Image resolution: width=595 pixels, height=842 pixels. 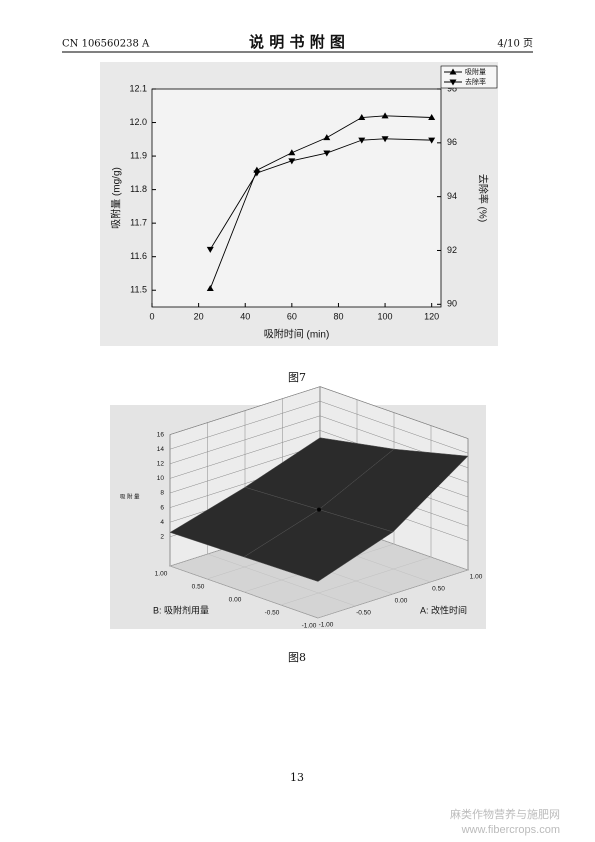 I want to click on x-tick-label: 0.50, so click(x=438, y=589).